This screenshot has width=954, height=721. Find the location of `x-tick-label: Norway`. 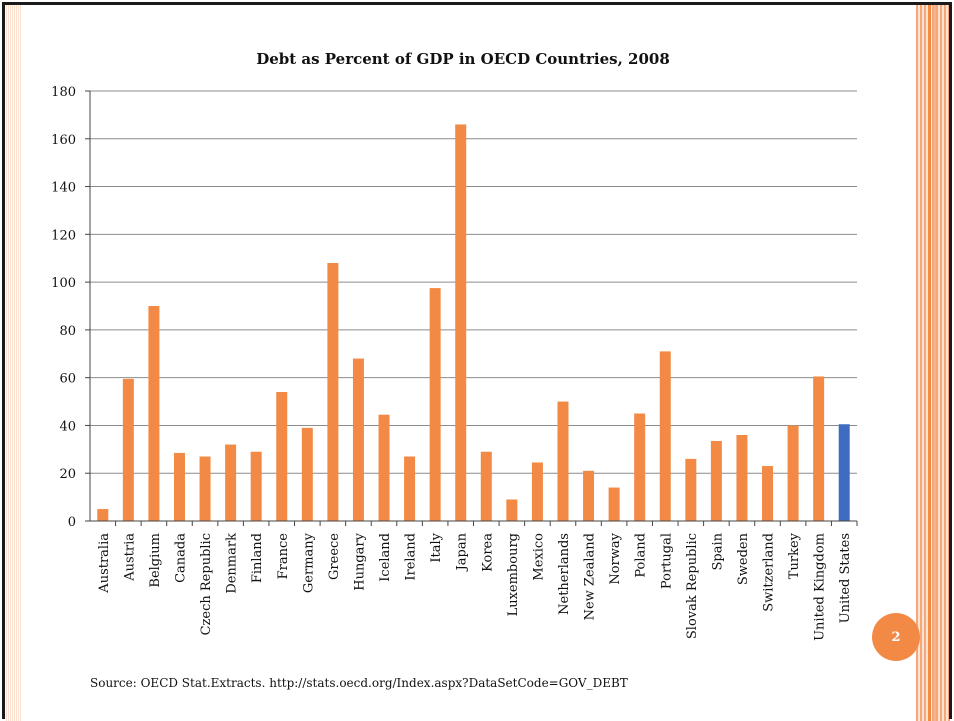

x-tick-label: Norway is located at coordinates (615, 558).